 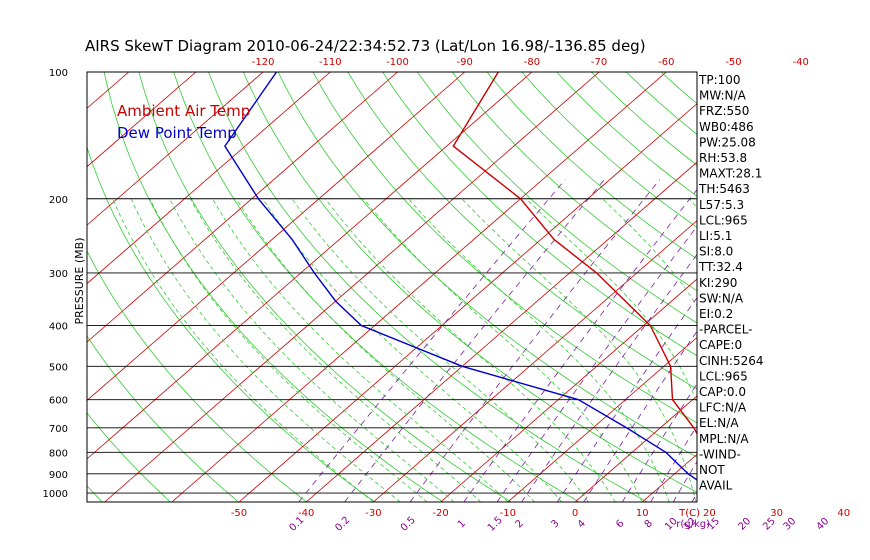 What do you see at coordinates (731, 361) in the screenshot?
I see `stability-index-item: CINH:5264` at bounding box center [731, 361].